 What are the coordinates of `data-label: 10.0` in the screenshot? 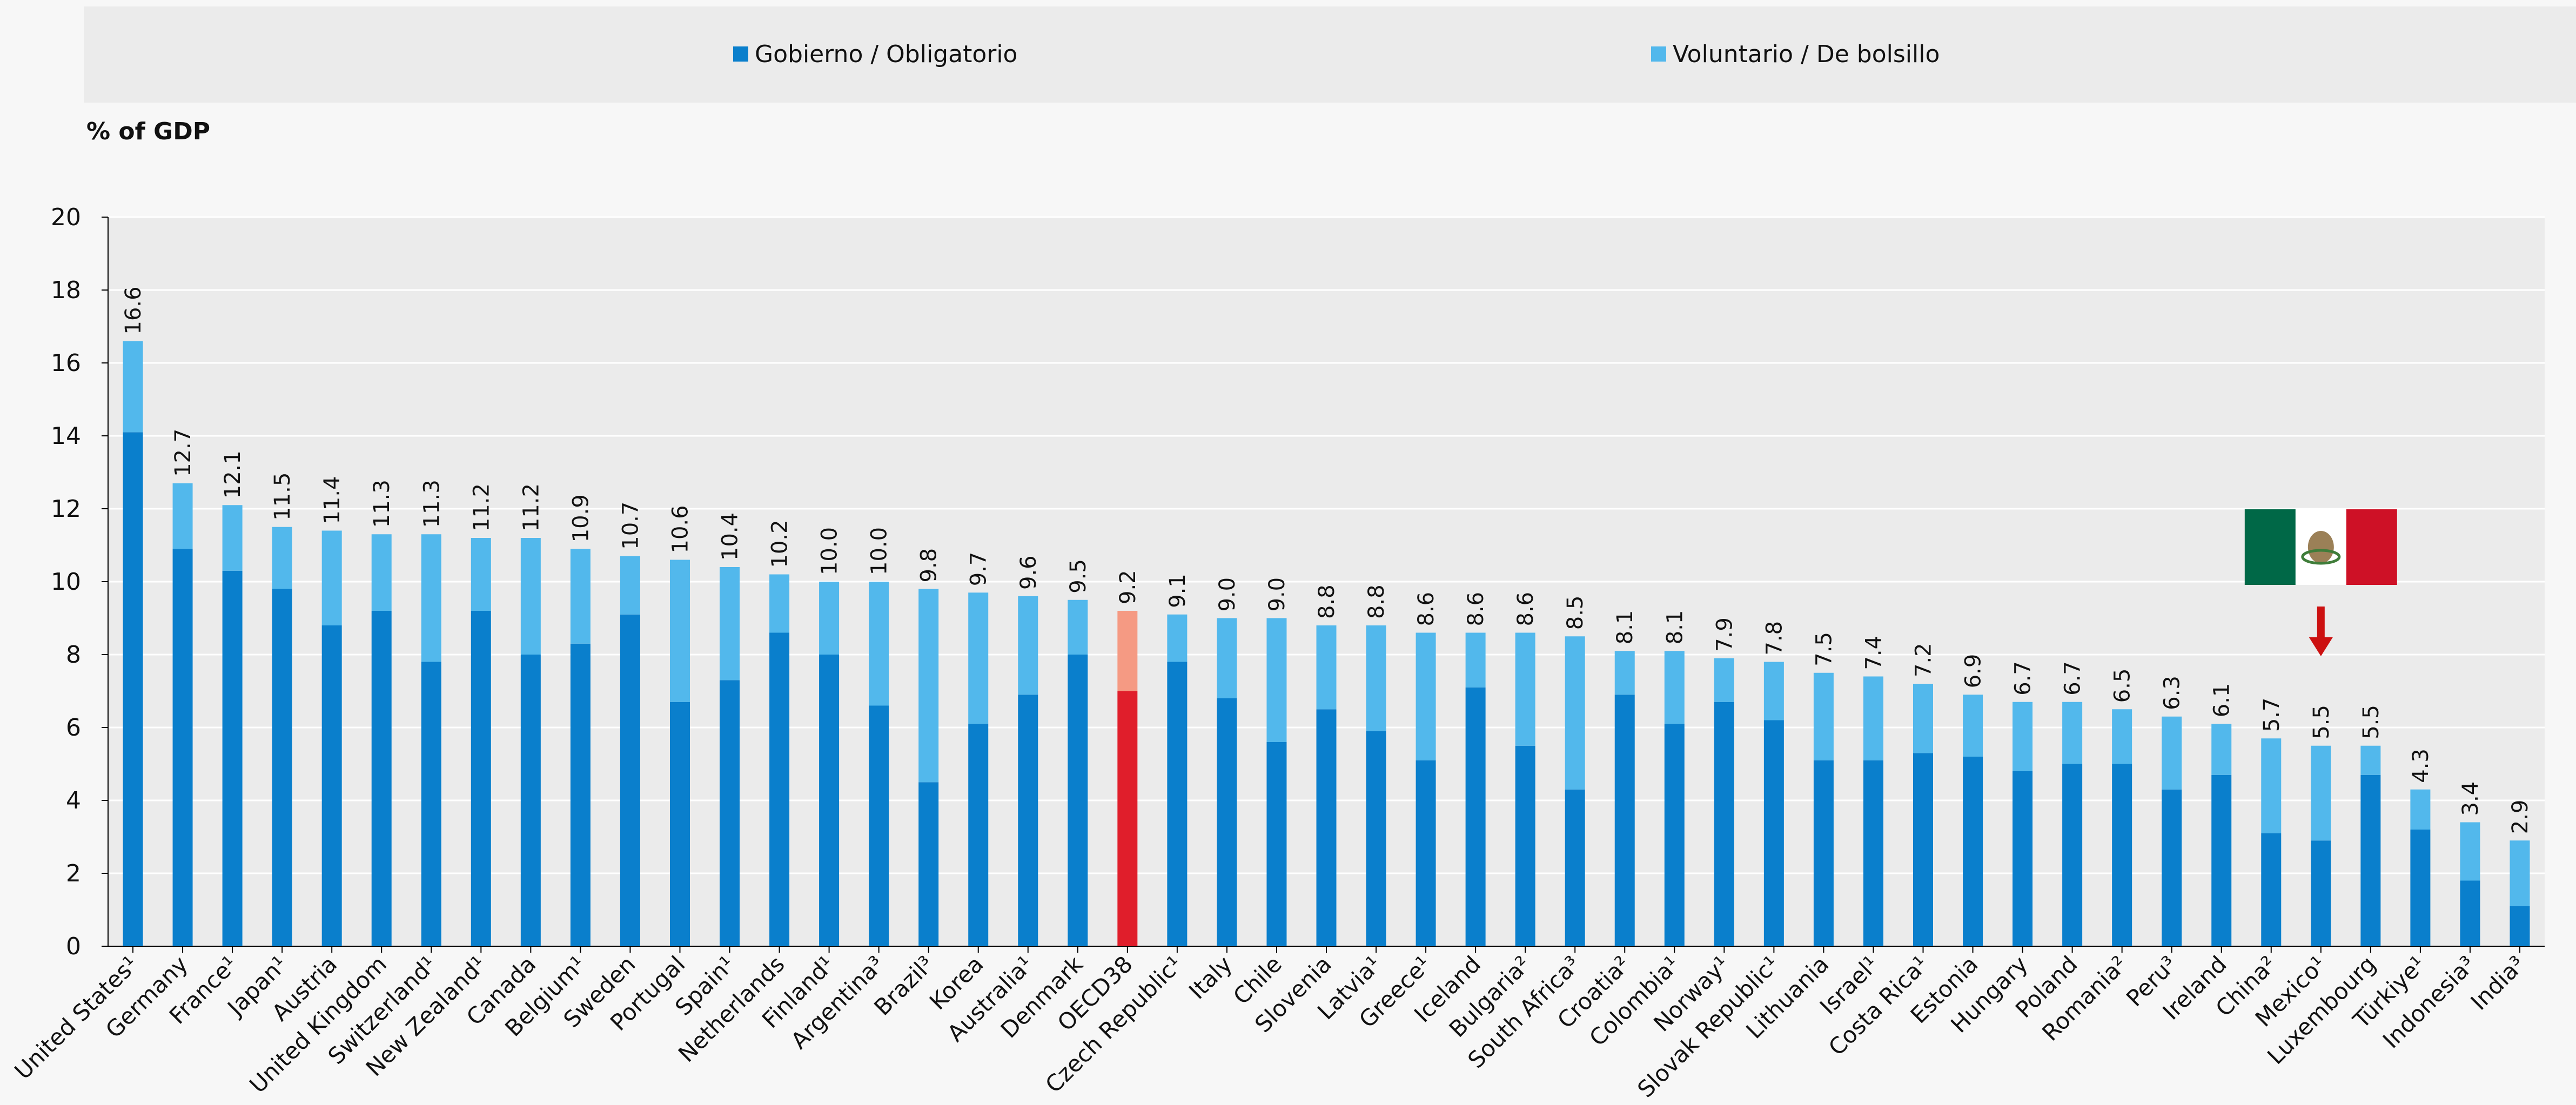 It's located at (830, 551).